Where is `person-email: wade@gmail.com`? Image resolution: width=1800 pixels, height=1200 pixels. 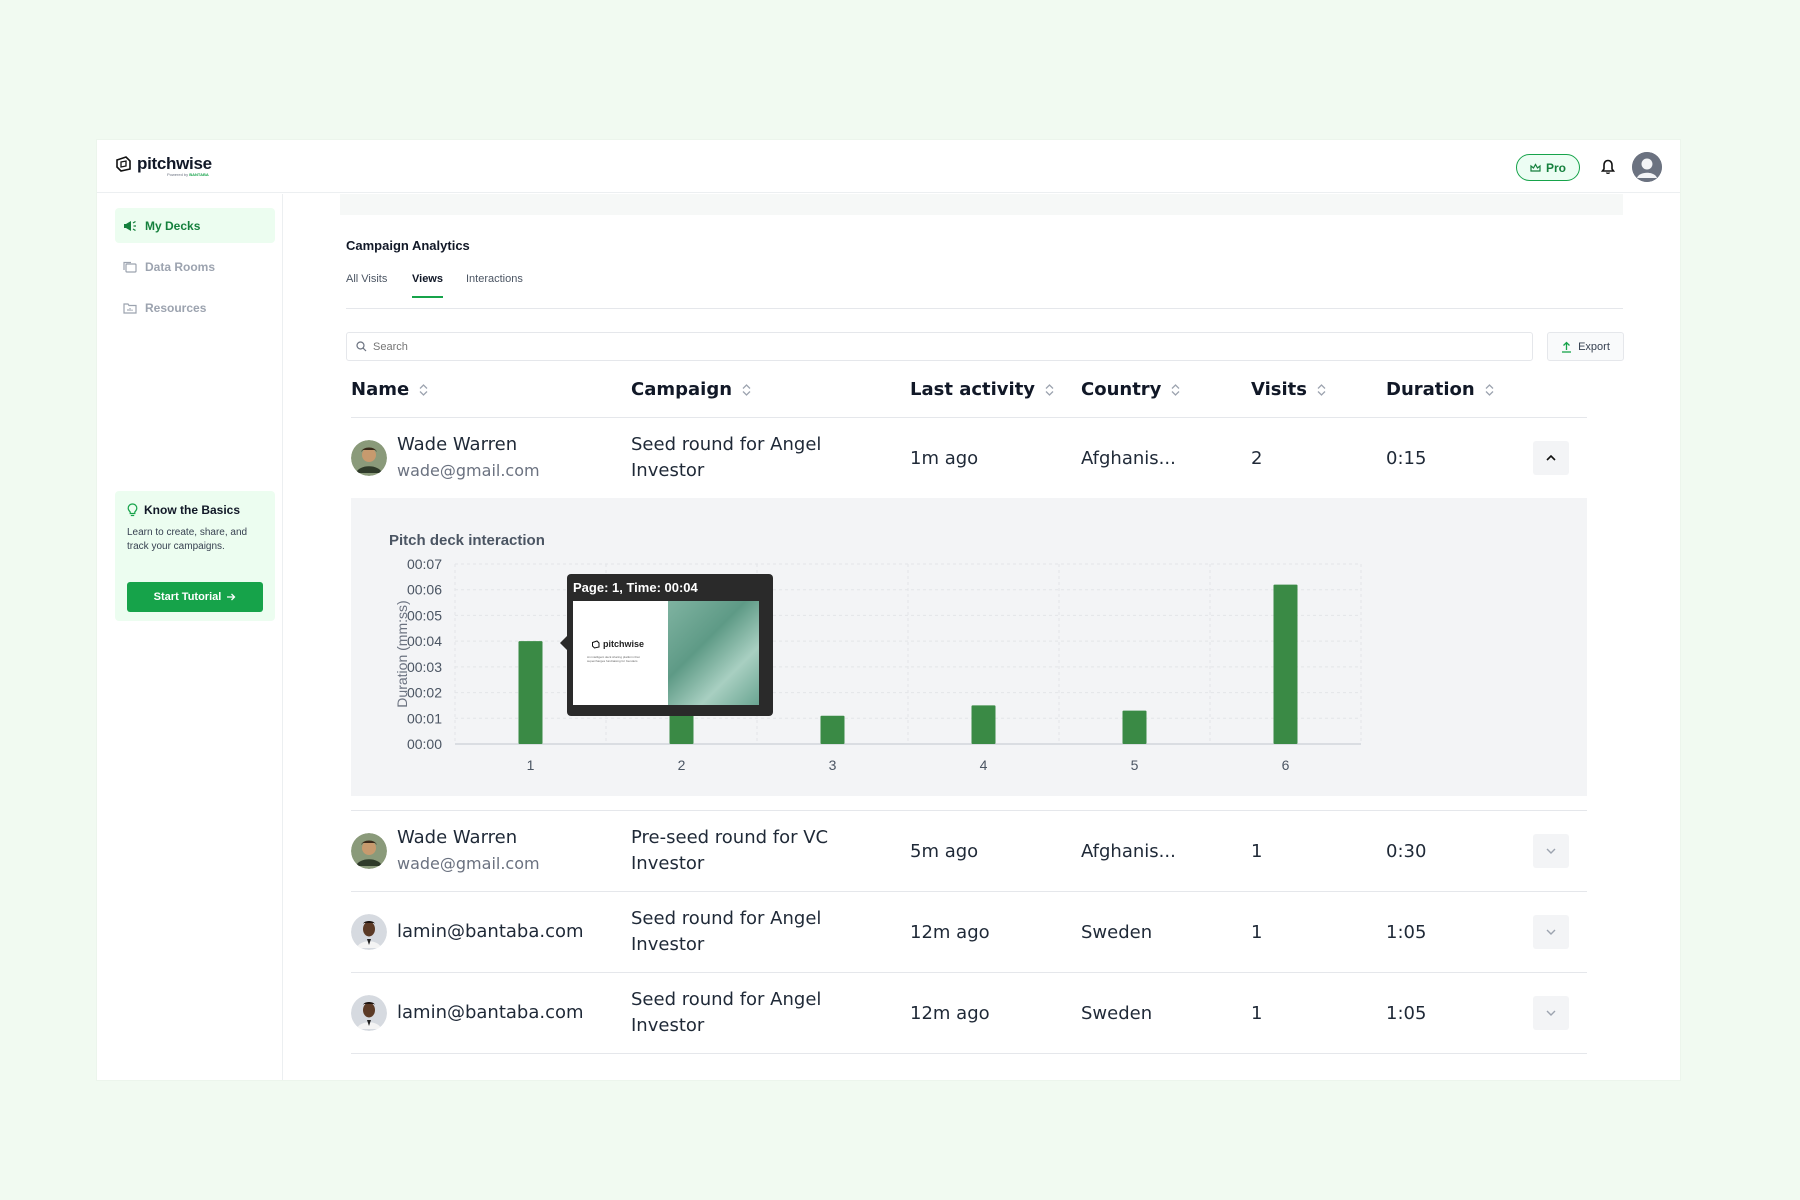 person-email: wade@gmail.com is located at coordinates (468, 470).